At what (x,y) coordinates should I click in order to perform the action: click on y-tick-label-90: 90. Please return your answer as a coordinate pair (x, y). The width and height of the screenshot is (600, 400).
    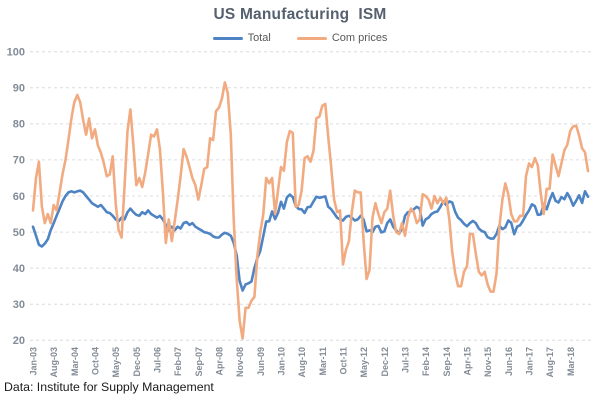
    Looking at the image, I should click on (19, 89).